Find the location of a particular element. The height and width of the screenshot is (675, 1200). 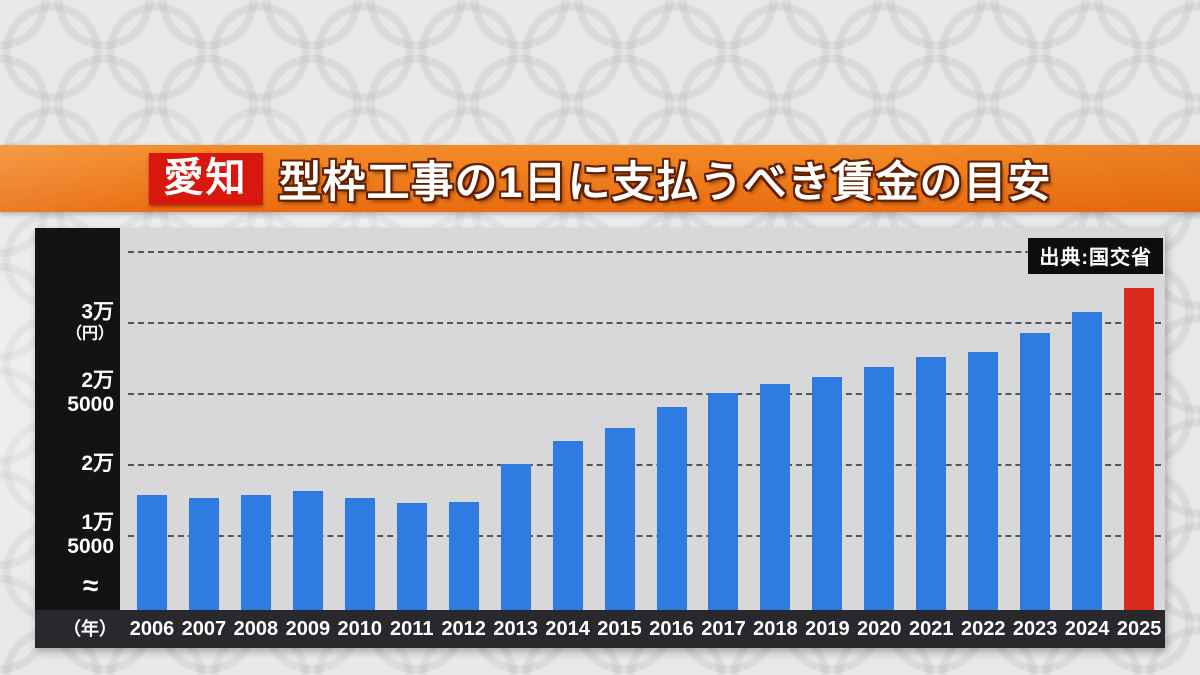

bar-2021 is located at coordinates (931, 483).